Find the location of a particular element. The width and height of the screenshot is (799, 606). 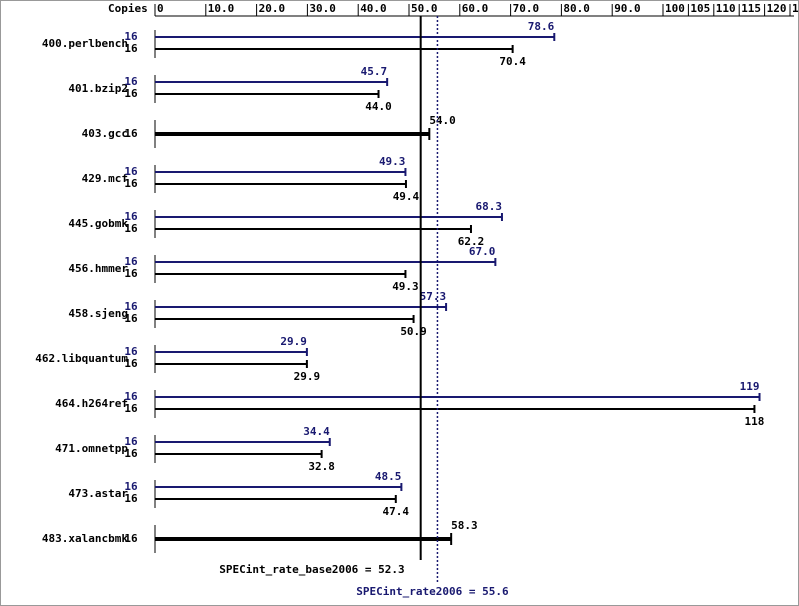

x-tick-label: 105 is located at coordinates (700, 8).